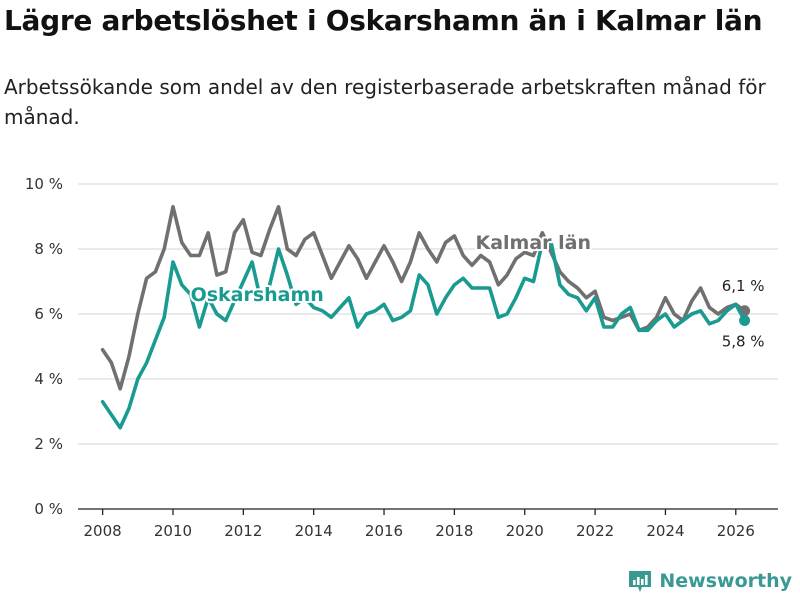 The height and width of the screenshot is (600, 800). Describe the element at coordinates (640, 581) in the screenshot. I see `newsworthy-logo-icon` at that location.